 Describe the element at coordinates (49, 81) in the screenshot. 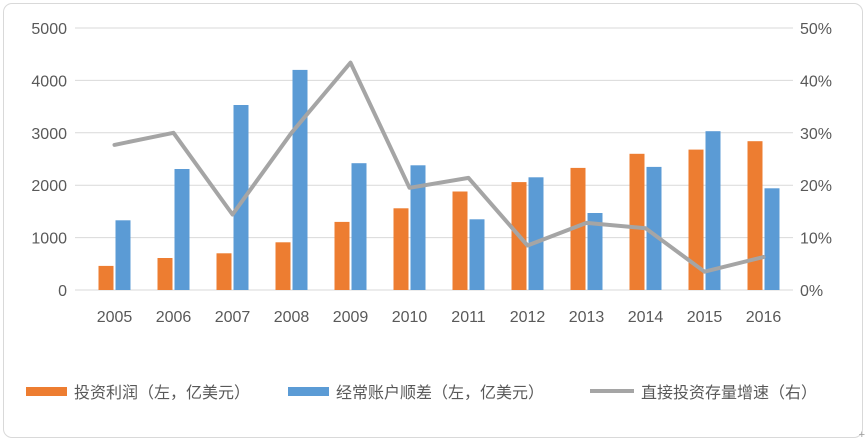

I see `svg-text: 4000` at that location.